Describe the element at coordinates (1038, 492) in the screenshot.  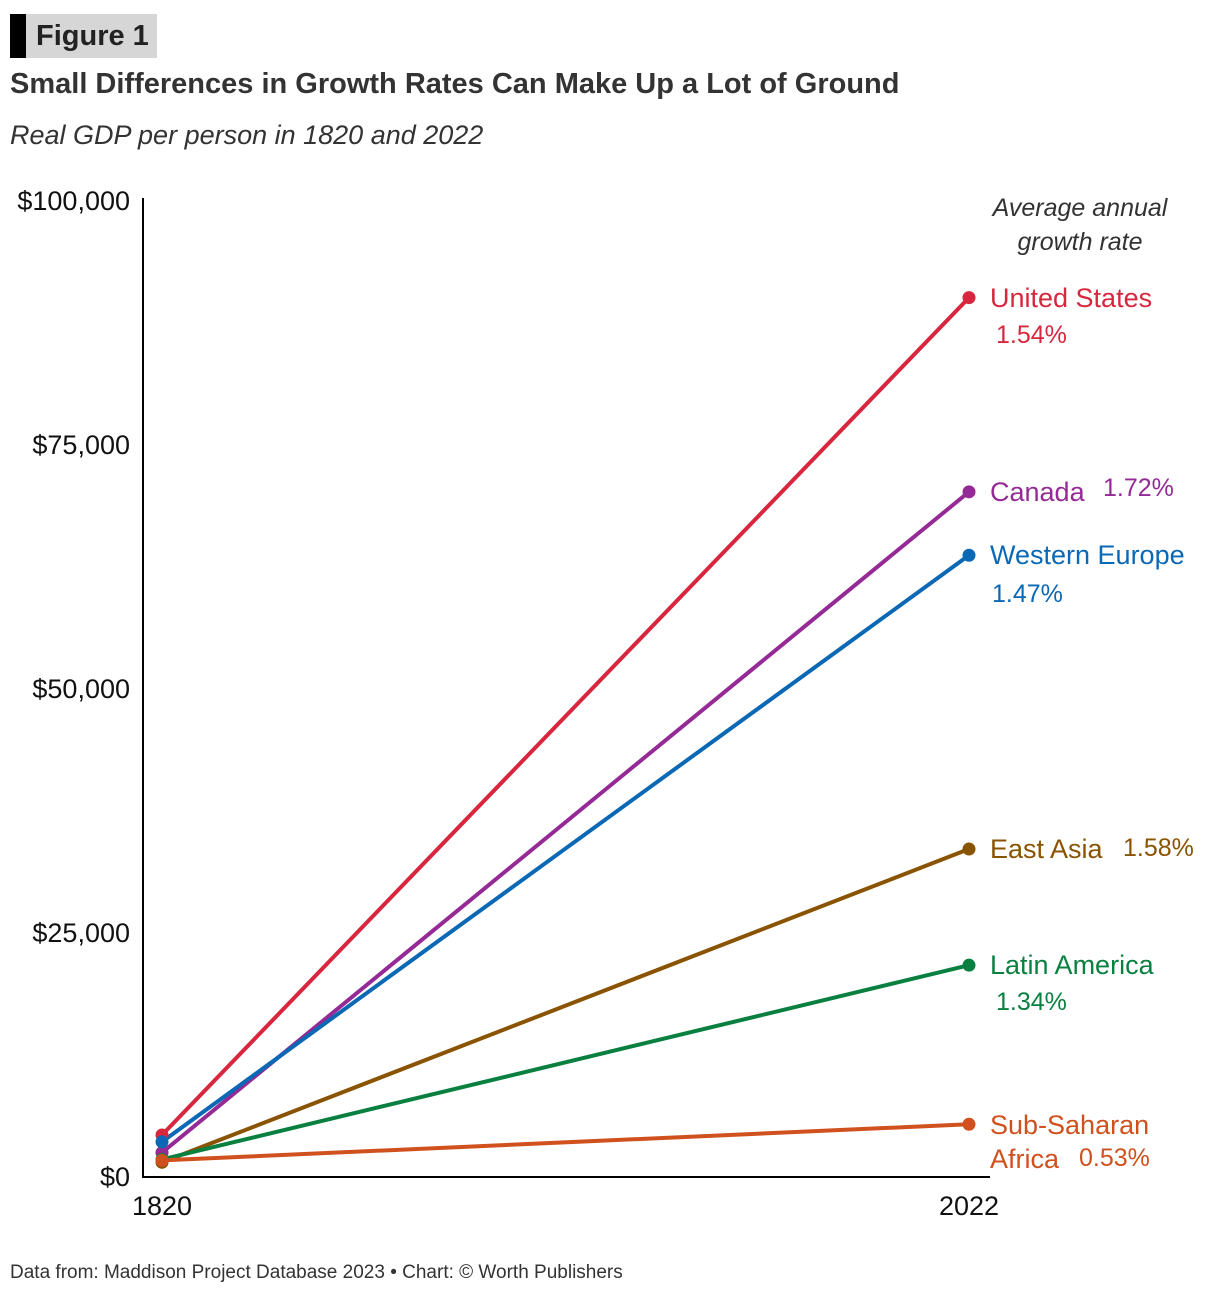
I see `series-label: Canada` at that location.